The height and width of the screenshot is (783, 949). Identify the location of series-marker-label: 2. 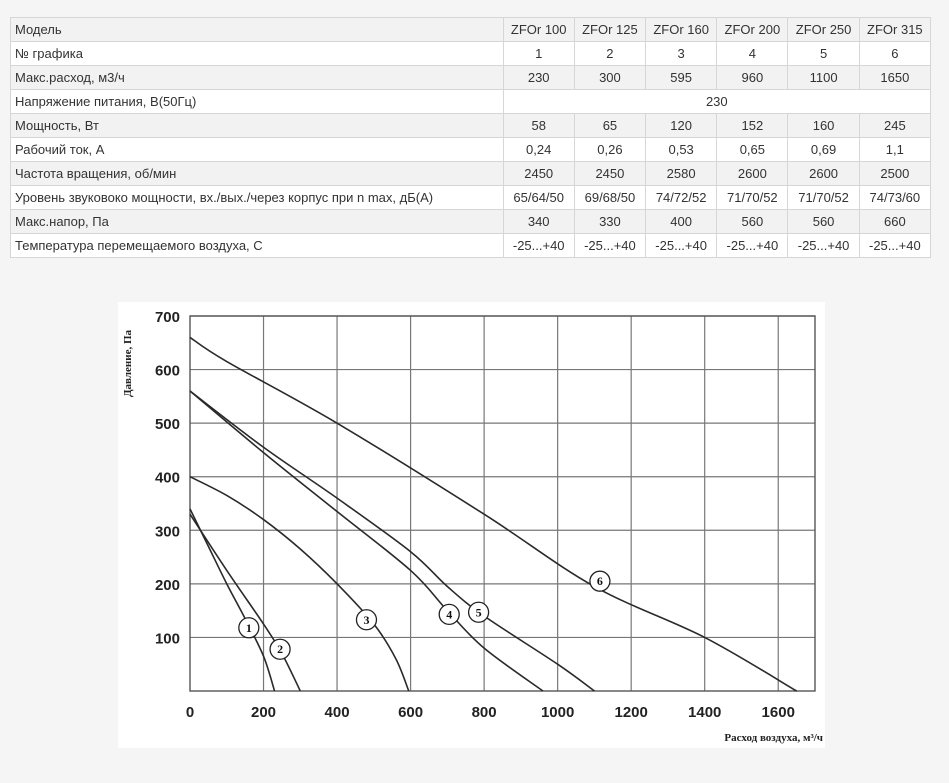
(280, 649).